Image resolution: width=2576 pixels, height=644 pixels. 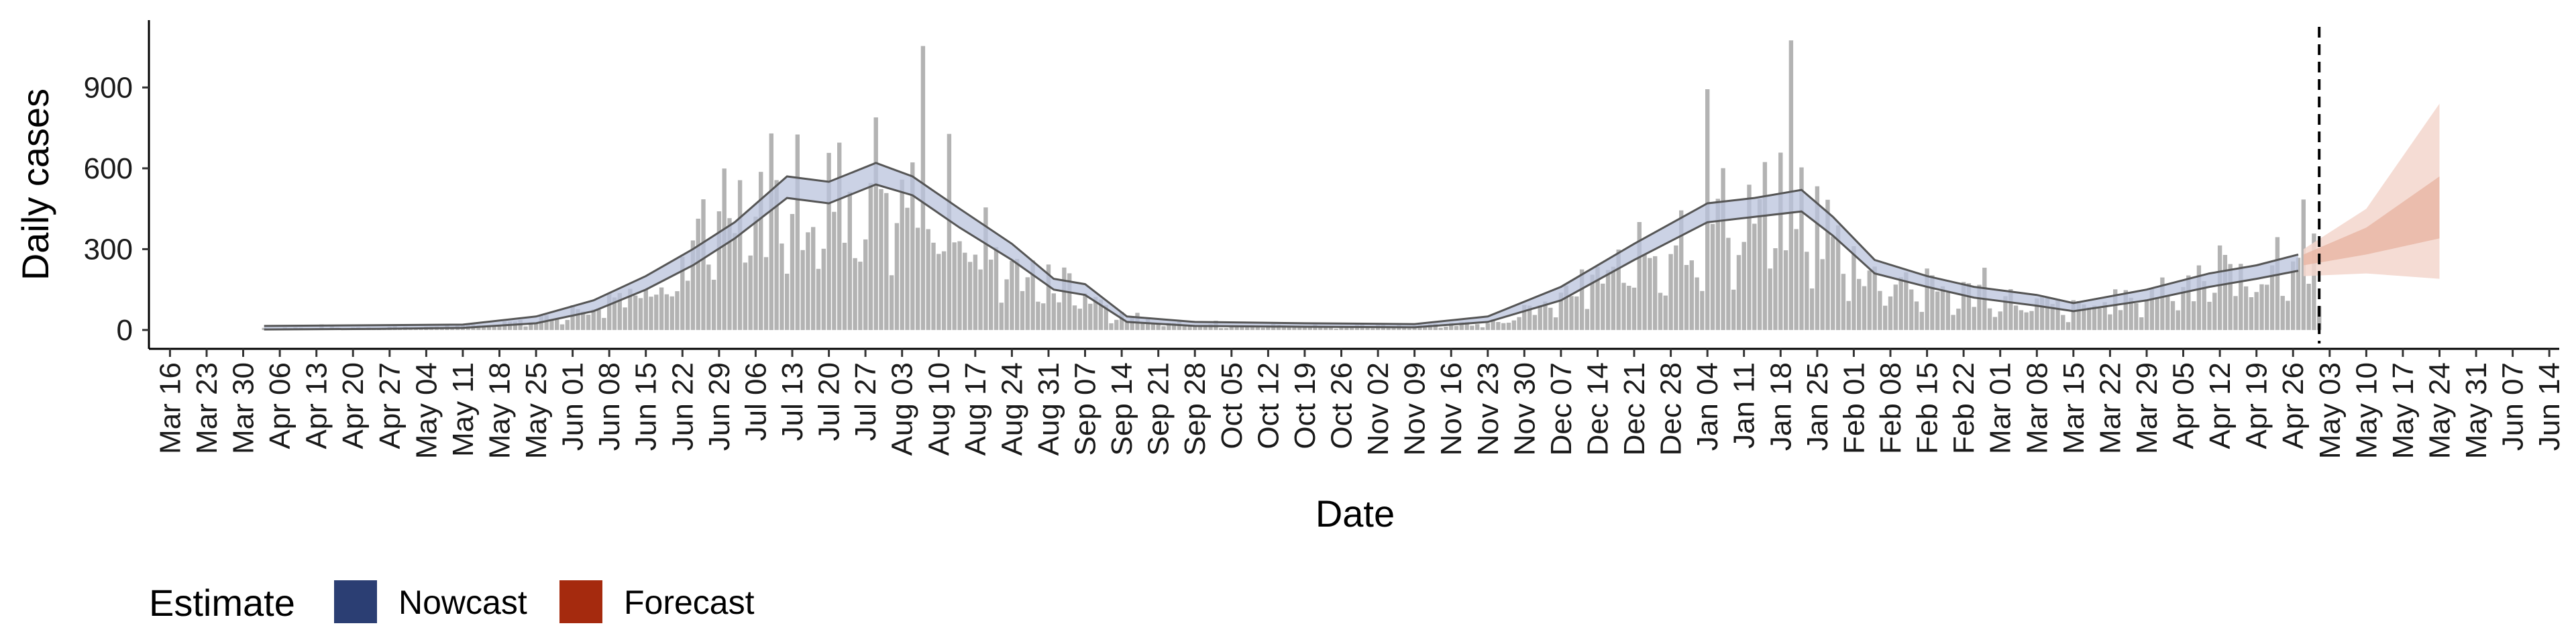 I want to click on legend-swatch-forecast, so click(x=580, y=601).